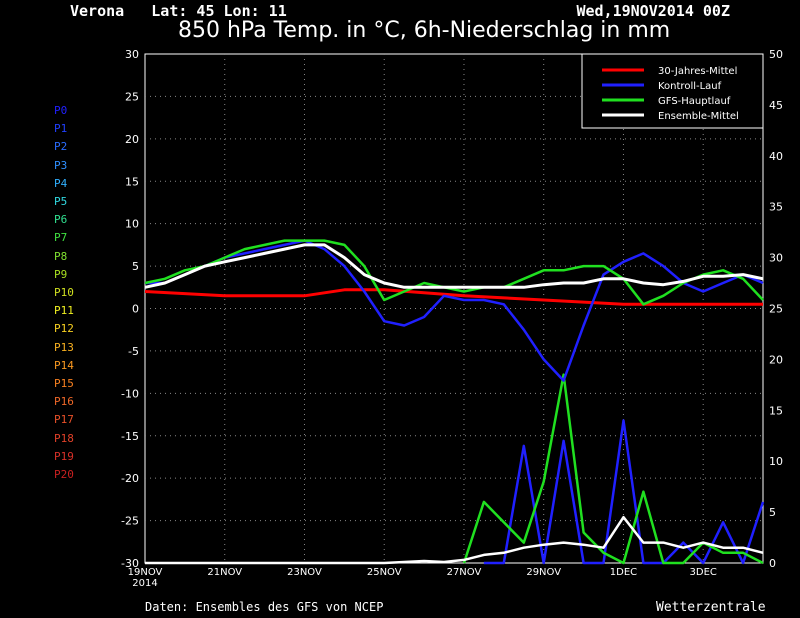  What do you see at coordinates (304, 572) in the screenshot?
I see `x-tick-label: 23NOV` at bounding box center [304, 572].